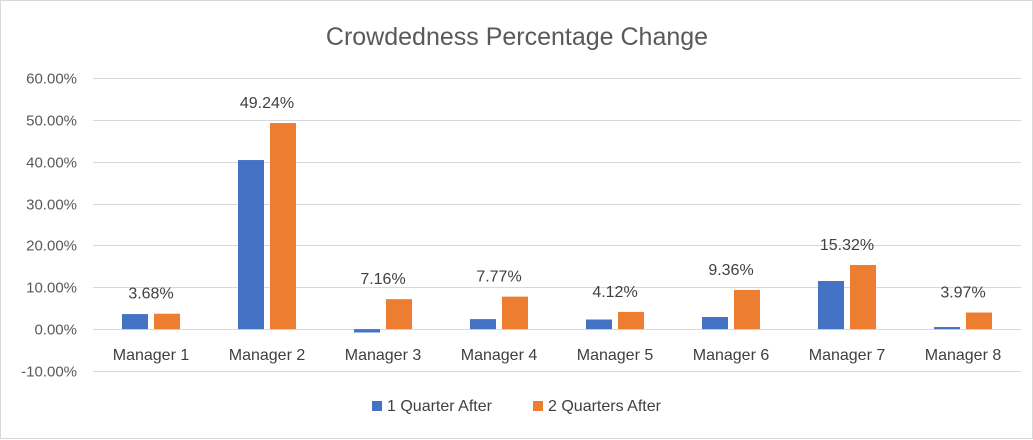 This screenshot has height=440, width=1033. I want to click on y-tick-label: 60.00%, so click(51, 79).